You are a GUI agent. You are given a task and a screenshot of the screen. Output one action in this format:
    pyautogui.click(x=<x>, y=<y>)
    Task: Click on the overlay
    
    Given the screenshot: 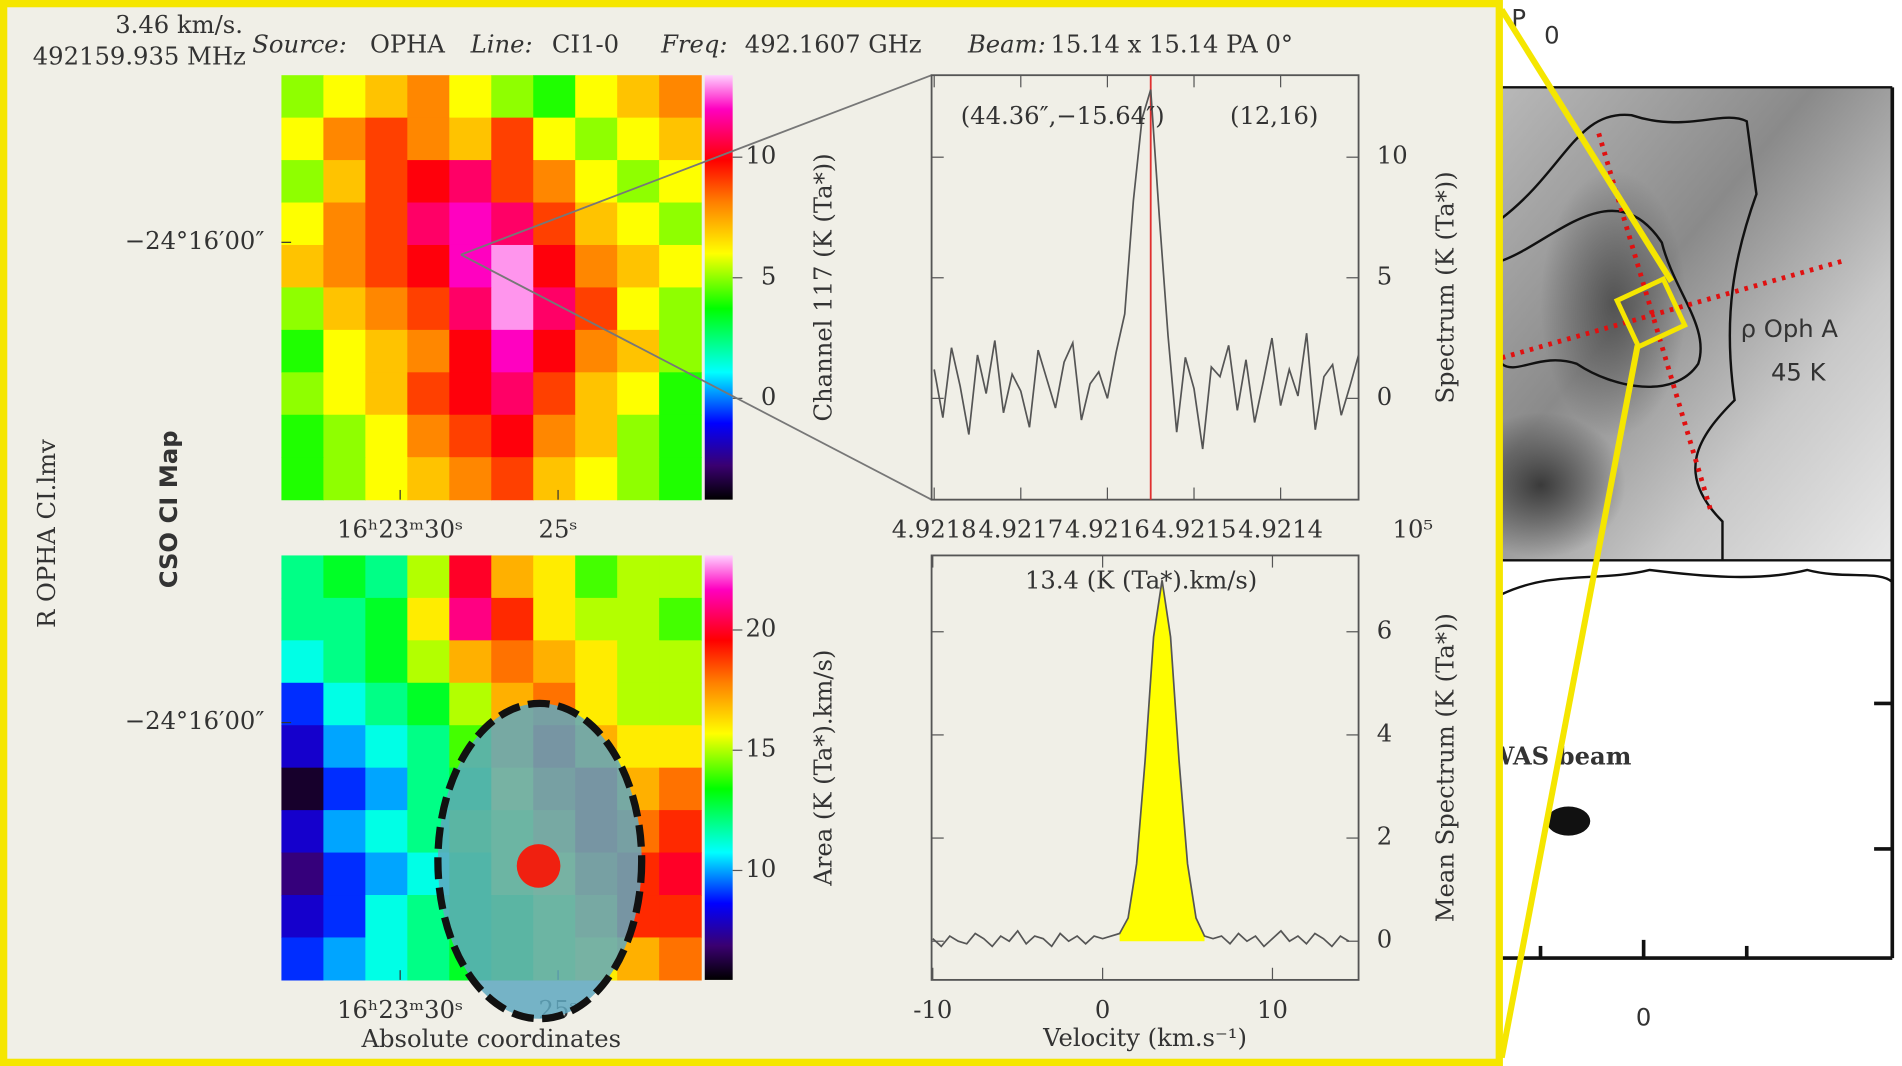 What is the action you would take?
    pyautogui.click(x=540, y=861)
    